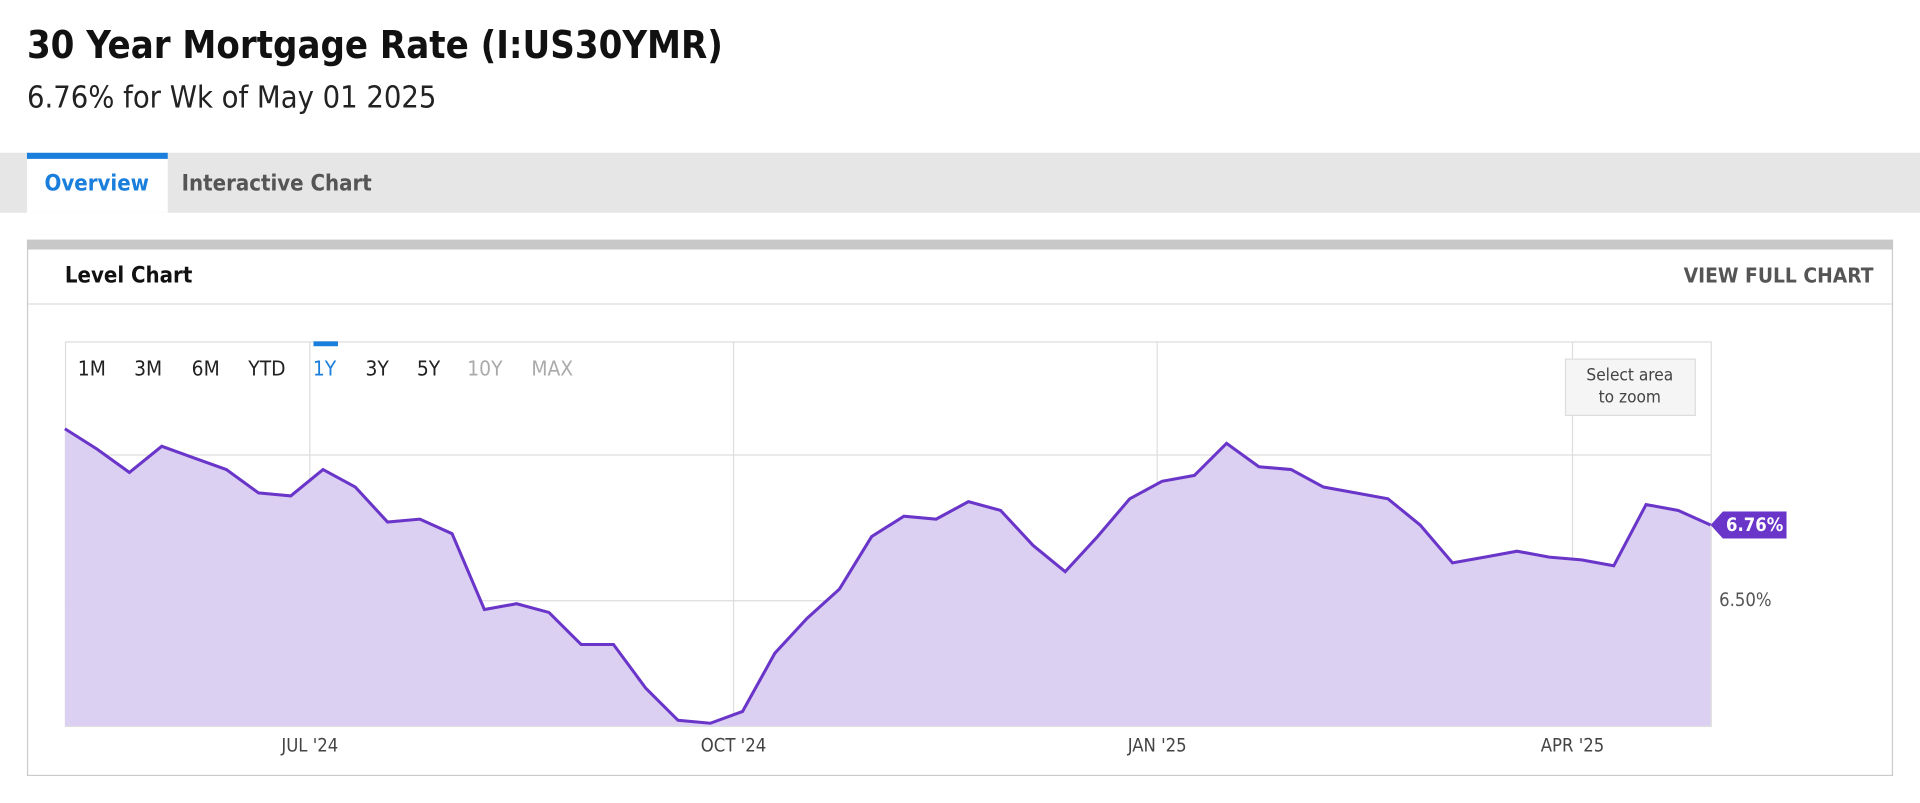  What do you see at coordinates (1779, 275) in the screenshot?
I see `view-full-chart: VIEW FULL CHART` at bounding box center [1779, 275].